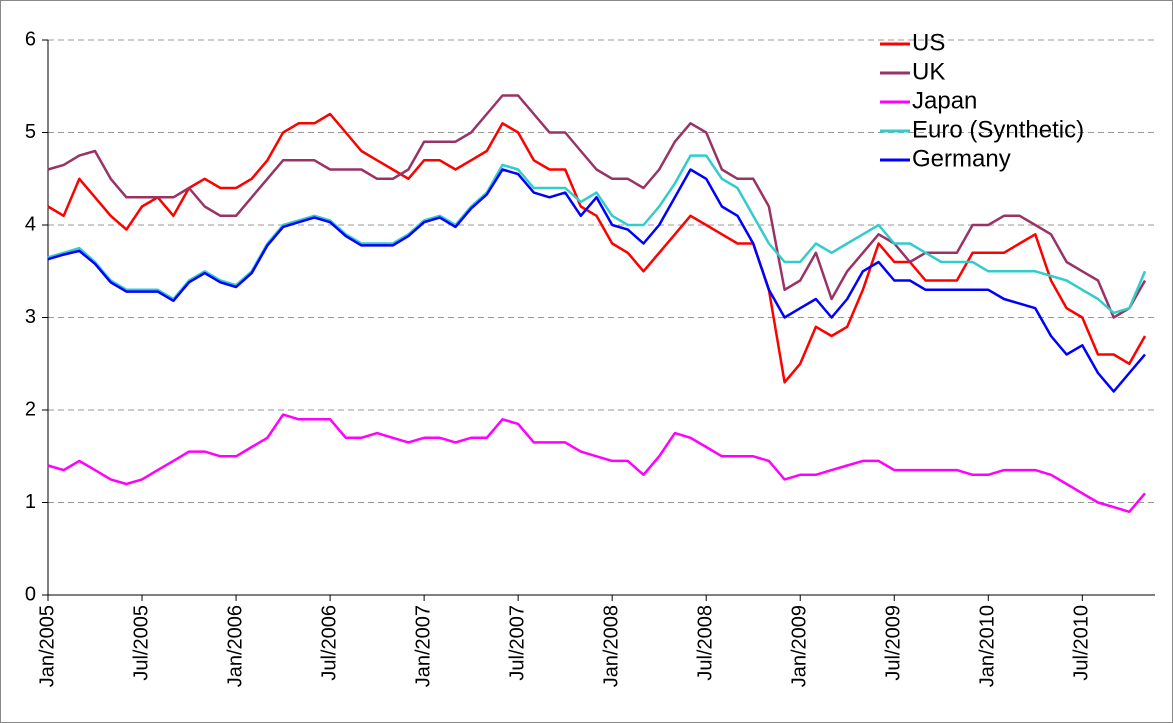 This screenshot has width=1173, height=723. What do you see at coordinates (894, 643) in the screenshot?
I see `x-tick-label: Jul/2009` at bounding box center [894, 643].